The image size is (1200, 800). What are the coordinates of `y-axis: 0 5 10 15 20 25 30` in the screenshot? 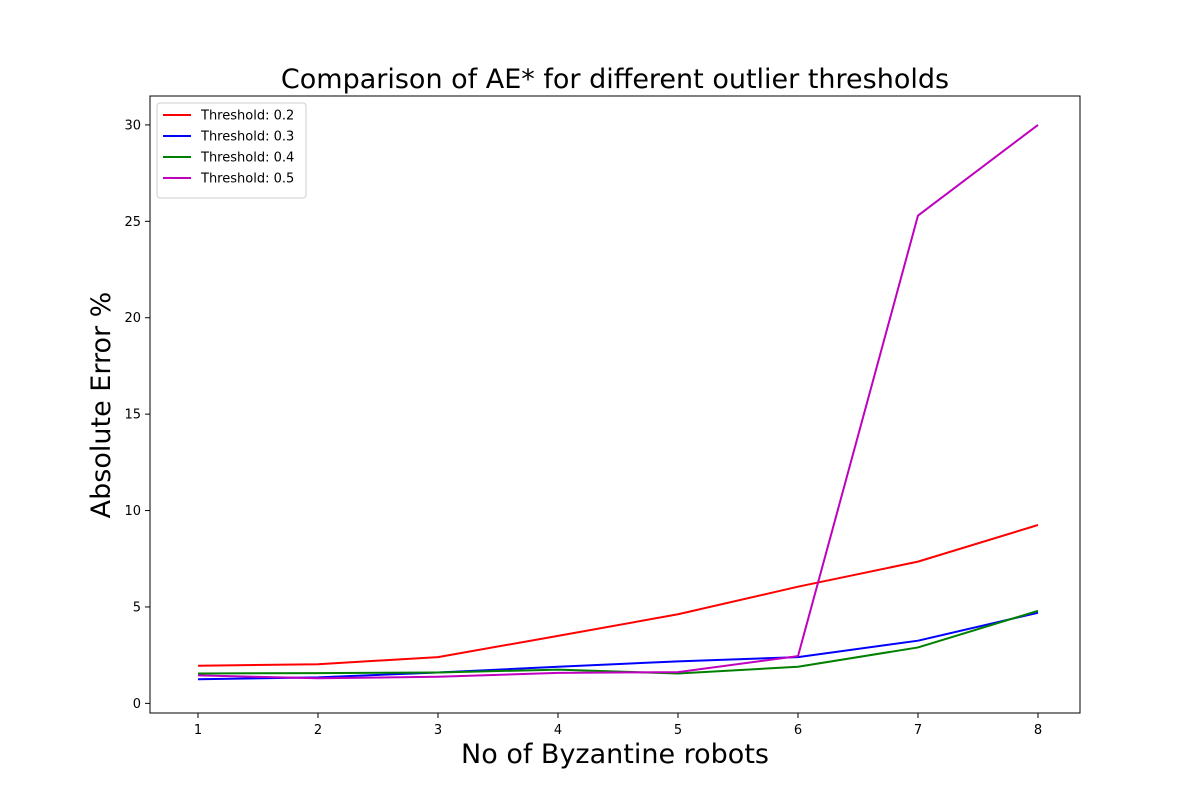 It's located at (137, 415).